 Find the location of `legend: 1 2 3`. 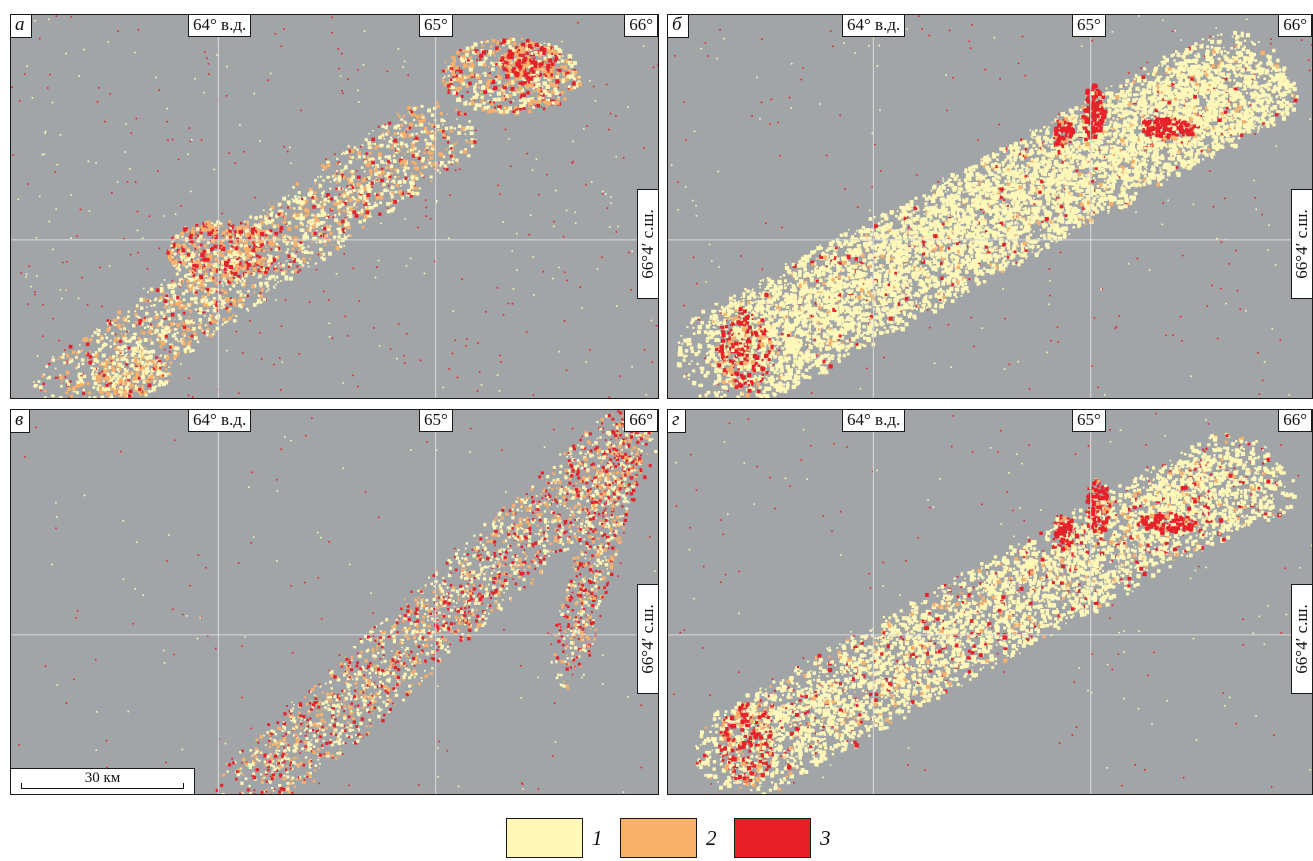

legend: 1 2 3 is located at coordinates (706, 839).